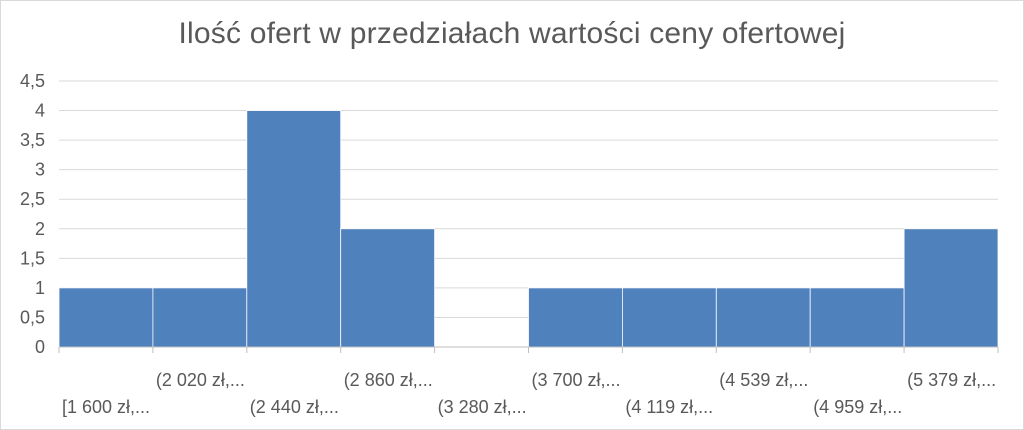 The image size is (1024, 430). Describe the element at coordinates (40, 229) in the screenshot. I see `y-tick-label: 2` at that location.